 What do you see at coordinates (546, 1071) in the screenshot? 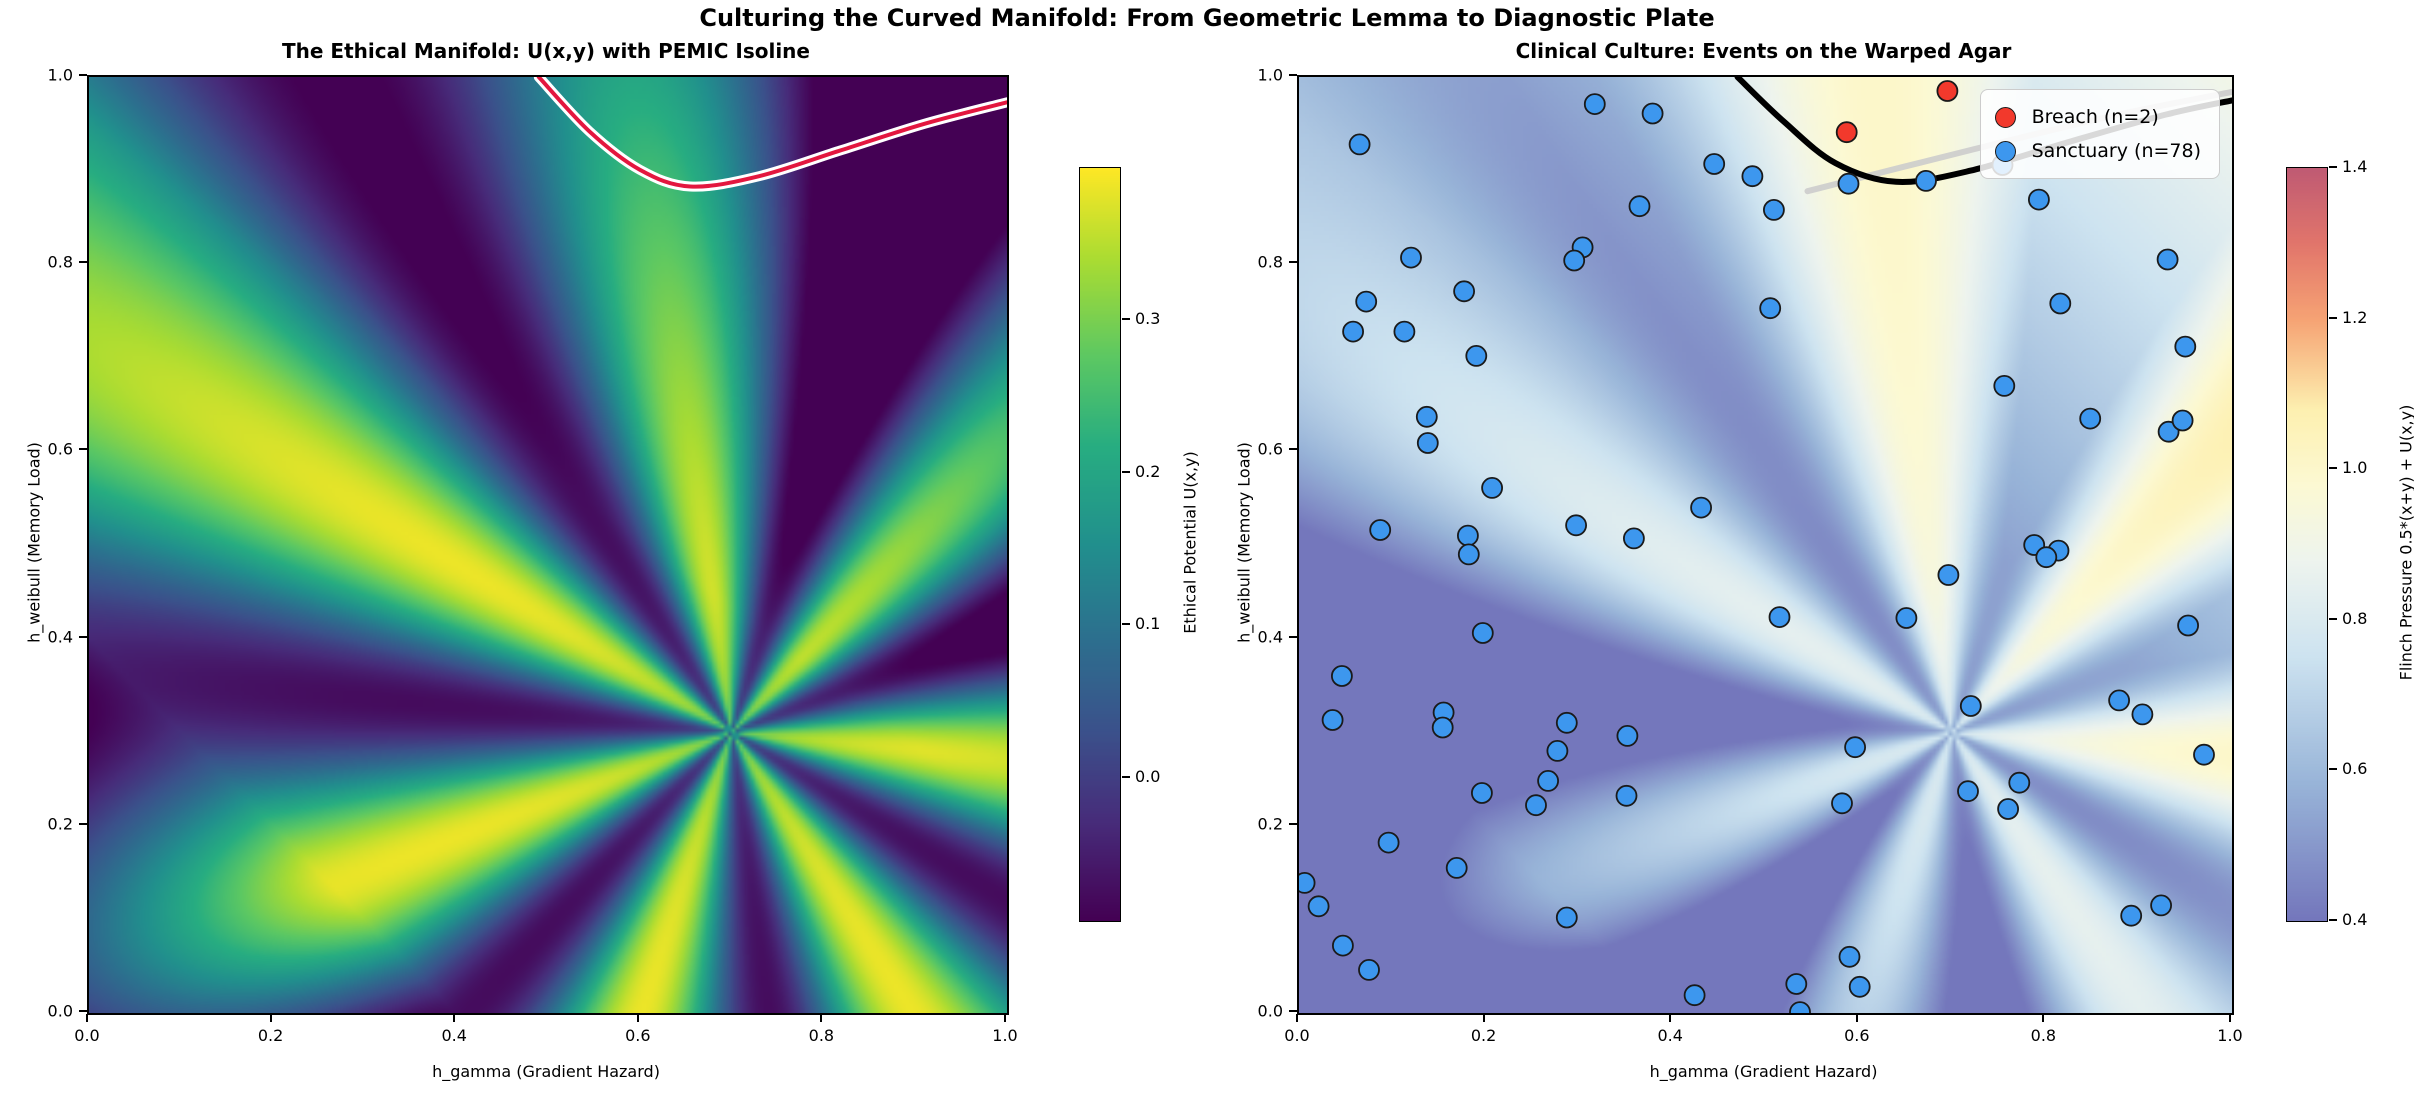
I see `left-x-axis-label: h_gamma (Gradient Hazard)` at bounding box center [546, 1071].